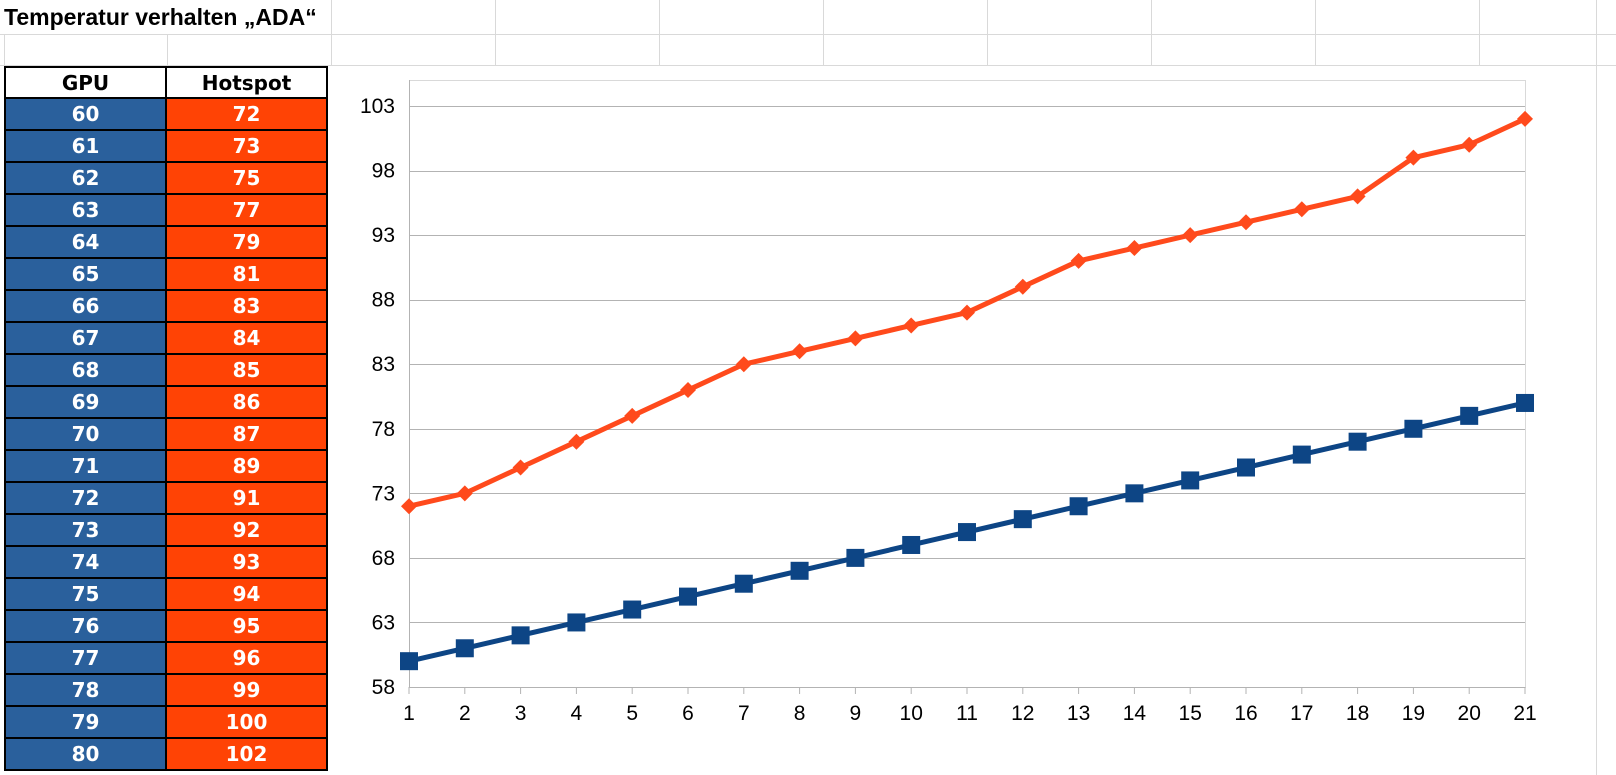 The width and height of the screenshot is (1616, 775). What do you see at coordinates (246, 498) in the screenshot?
I see `hotspot-cell: 91` at bounding box center [246, 498].